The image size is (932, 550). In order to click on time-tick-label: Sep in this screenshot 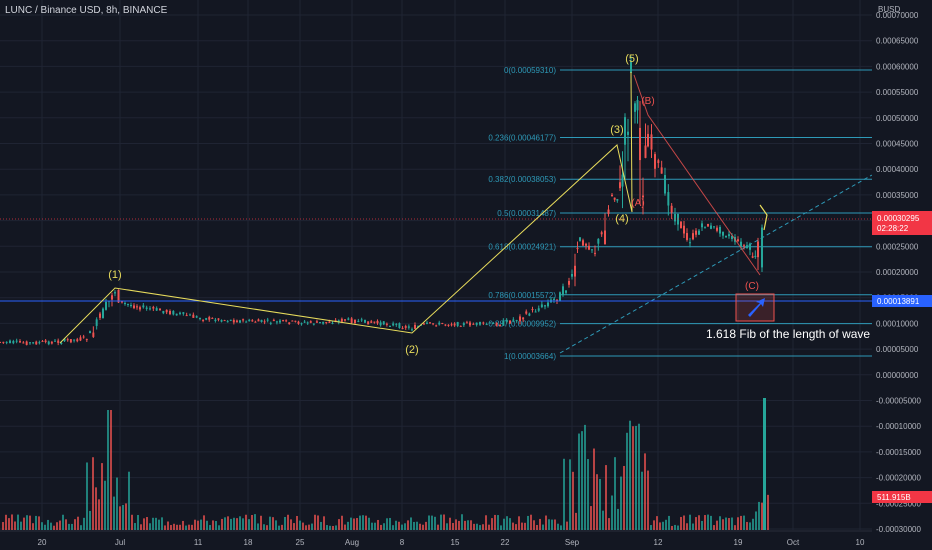, I will do `click(572, 542)`.